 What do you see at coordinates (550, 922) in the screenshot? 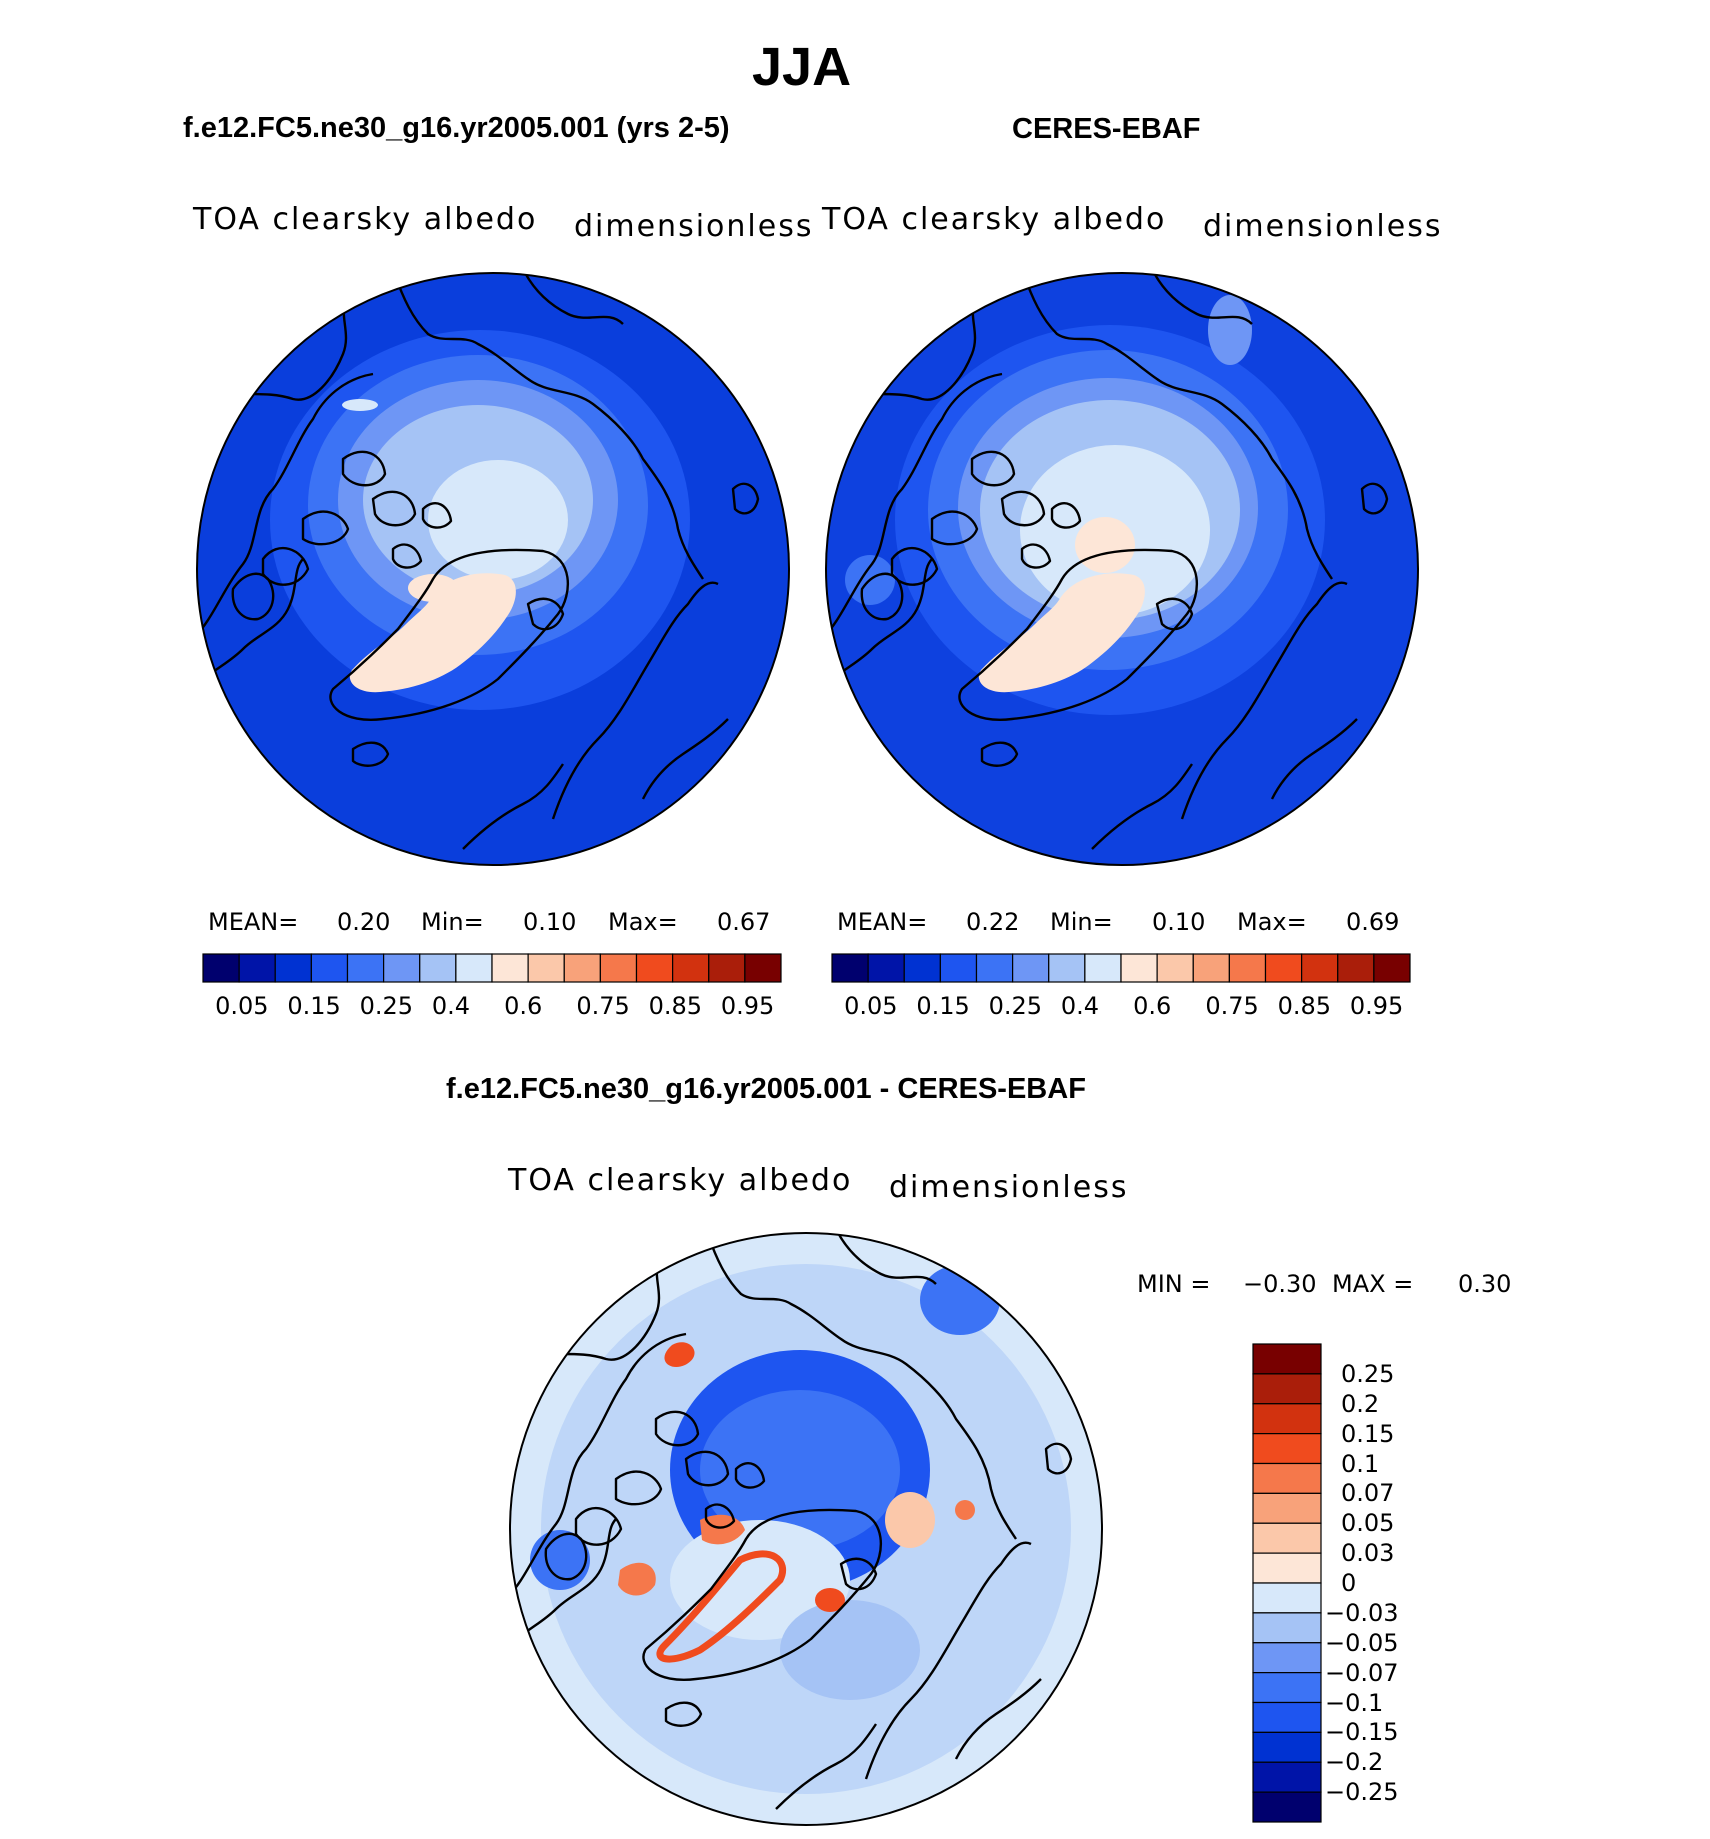
I see `panel1-min-value: 0.10` at bounding box center [550, 922].